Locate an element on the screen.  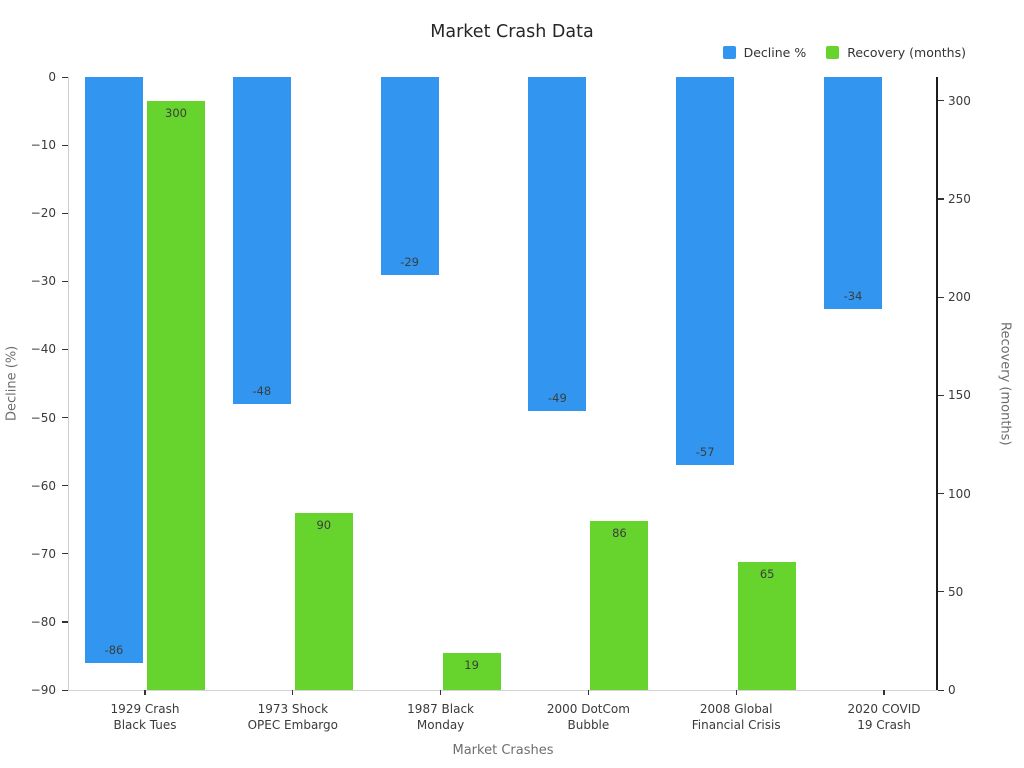
bar-value-label: -48 is located at coordinates (262, 390).